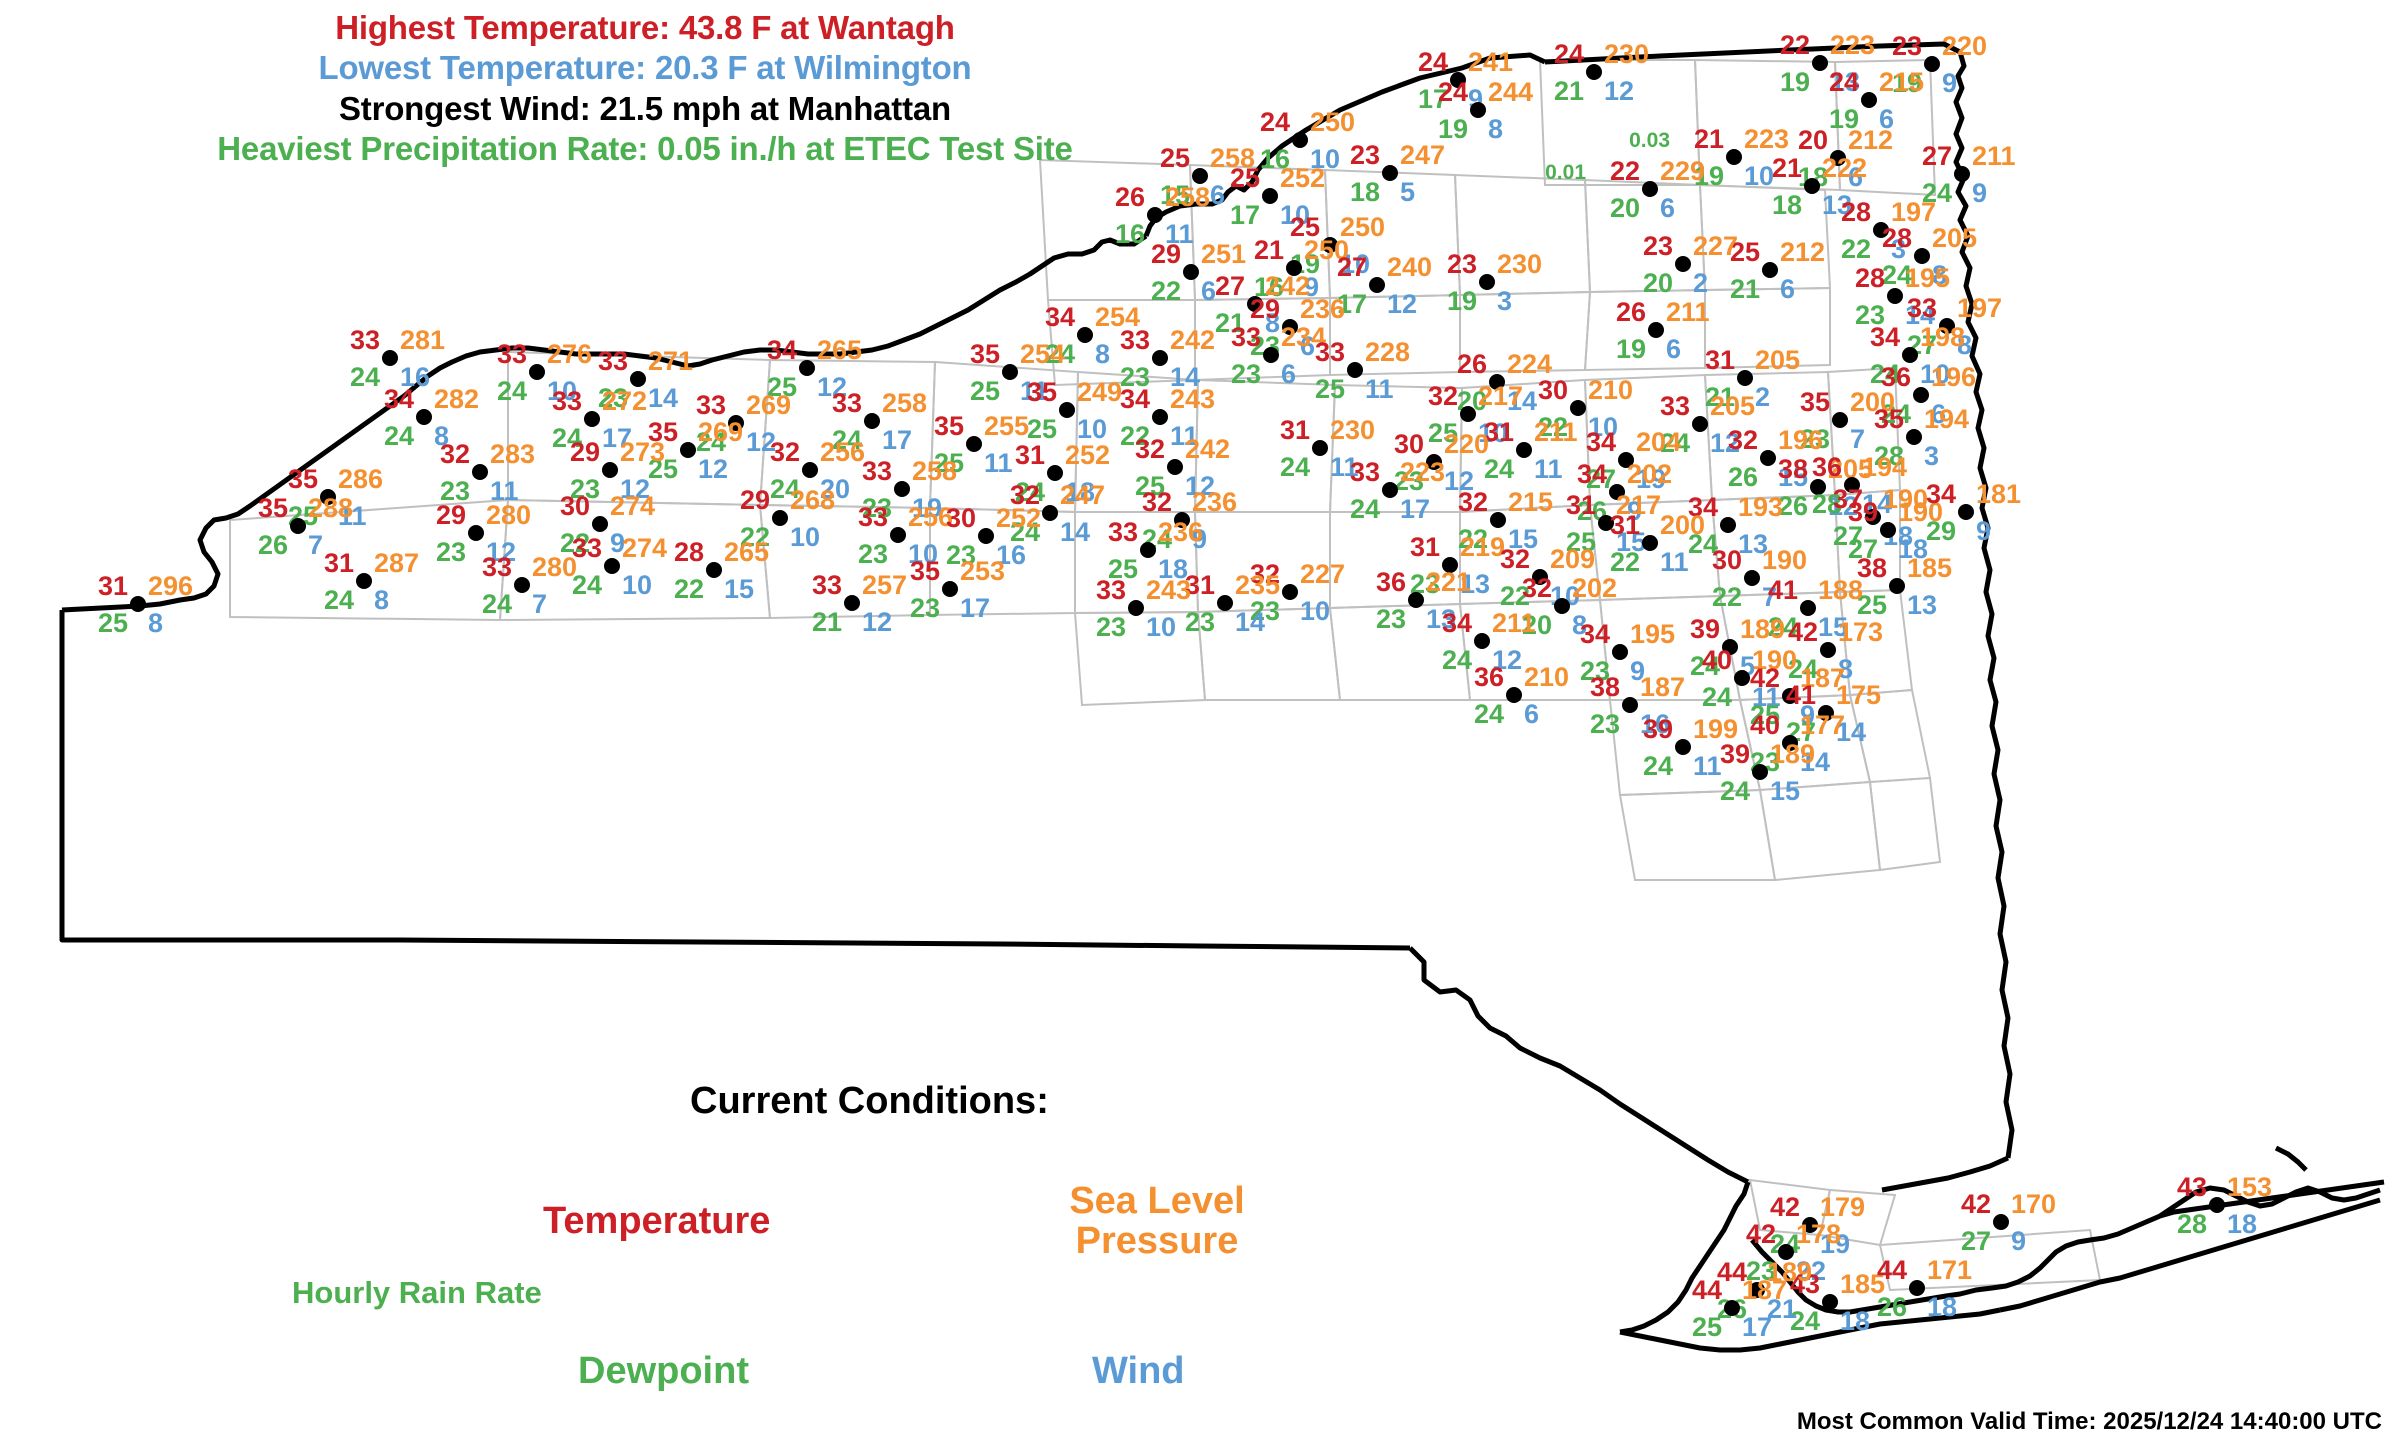  Describe the element at coordinates (721, 432) in the screenshot. I see `station-pressure: 269` at that location.